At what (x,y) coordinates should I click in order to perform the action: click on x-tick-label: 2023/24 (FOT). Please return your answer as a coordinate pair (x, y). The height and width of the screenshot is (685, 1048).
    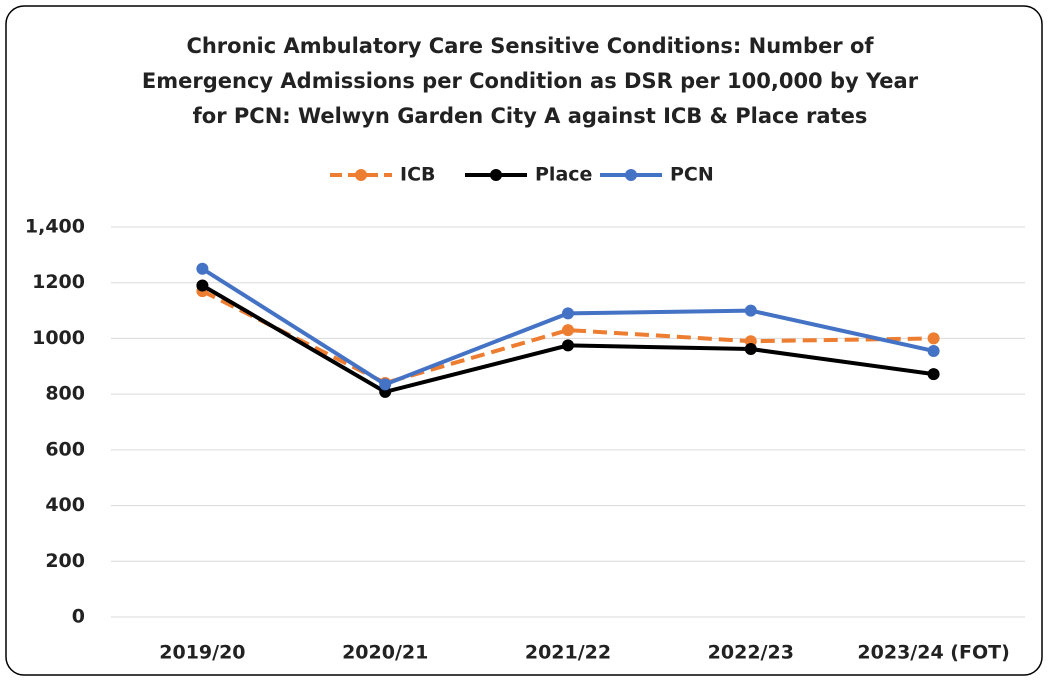
    Looking at the image, I should click on (933, 653).